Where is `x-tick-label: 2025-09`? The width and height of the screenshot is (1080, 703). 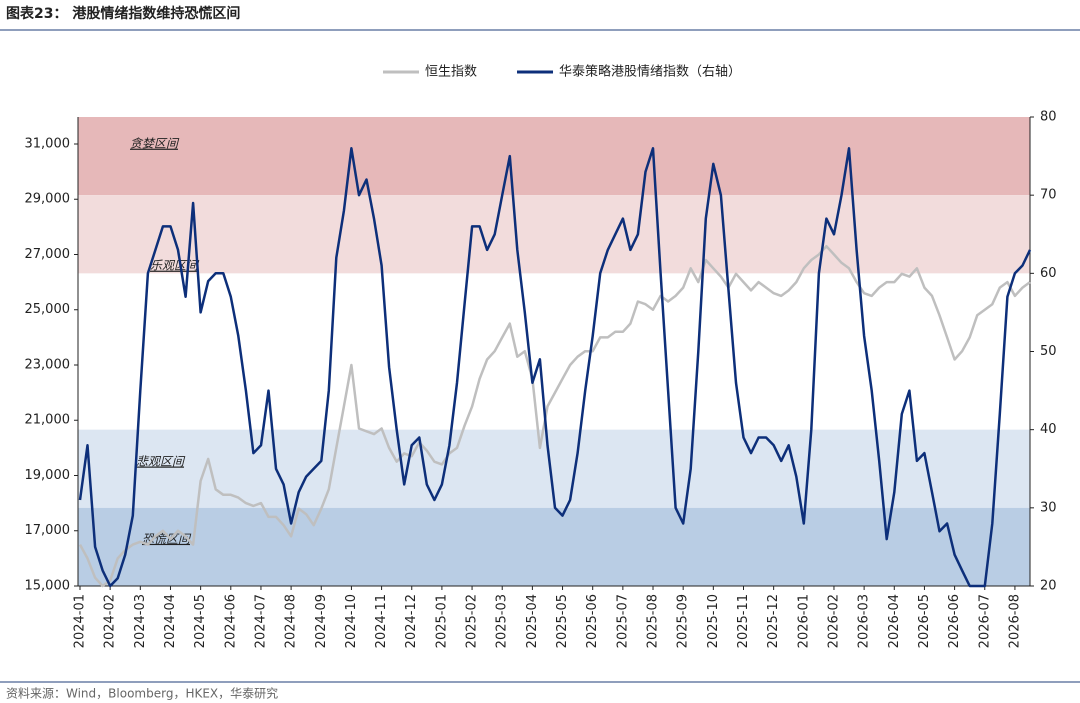
x-tick-label: 2025-09 is located at coordinates (683, 621).